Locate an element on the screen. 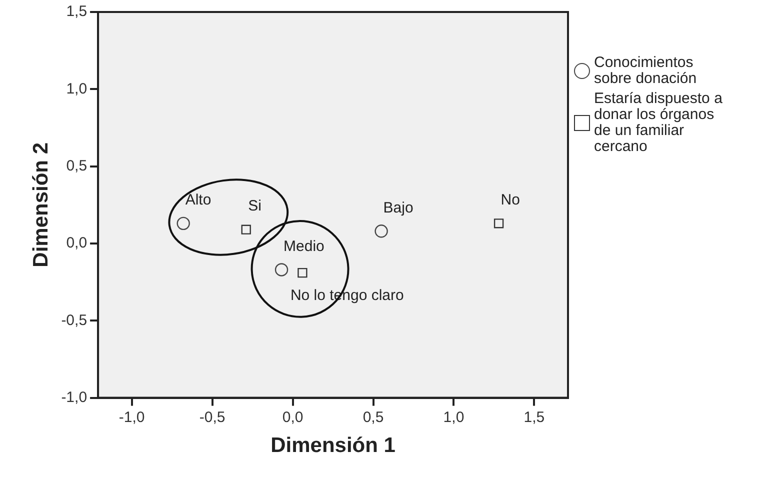 The width and height of the screenshot is (761, 483). y-axis-title: Dimensión 2 is located at coordinates (40, 205).